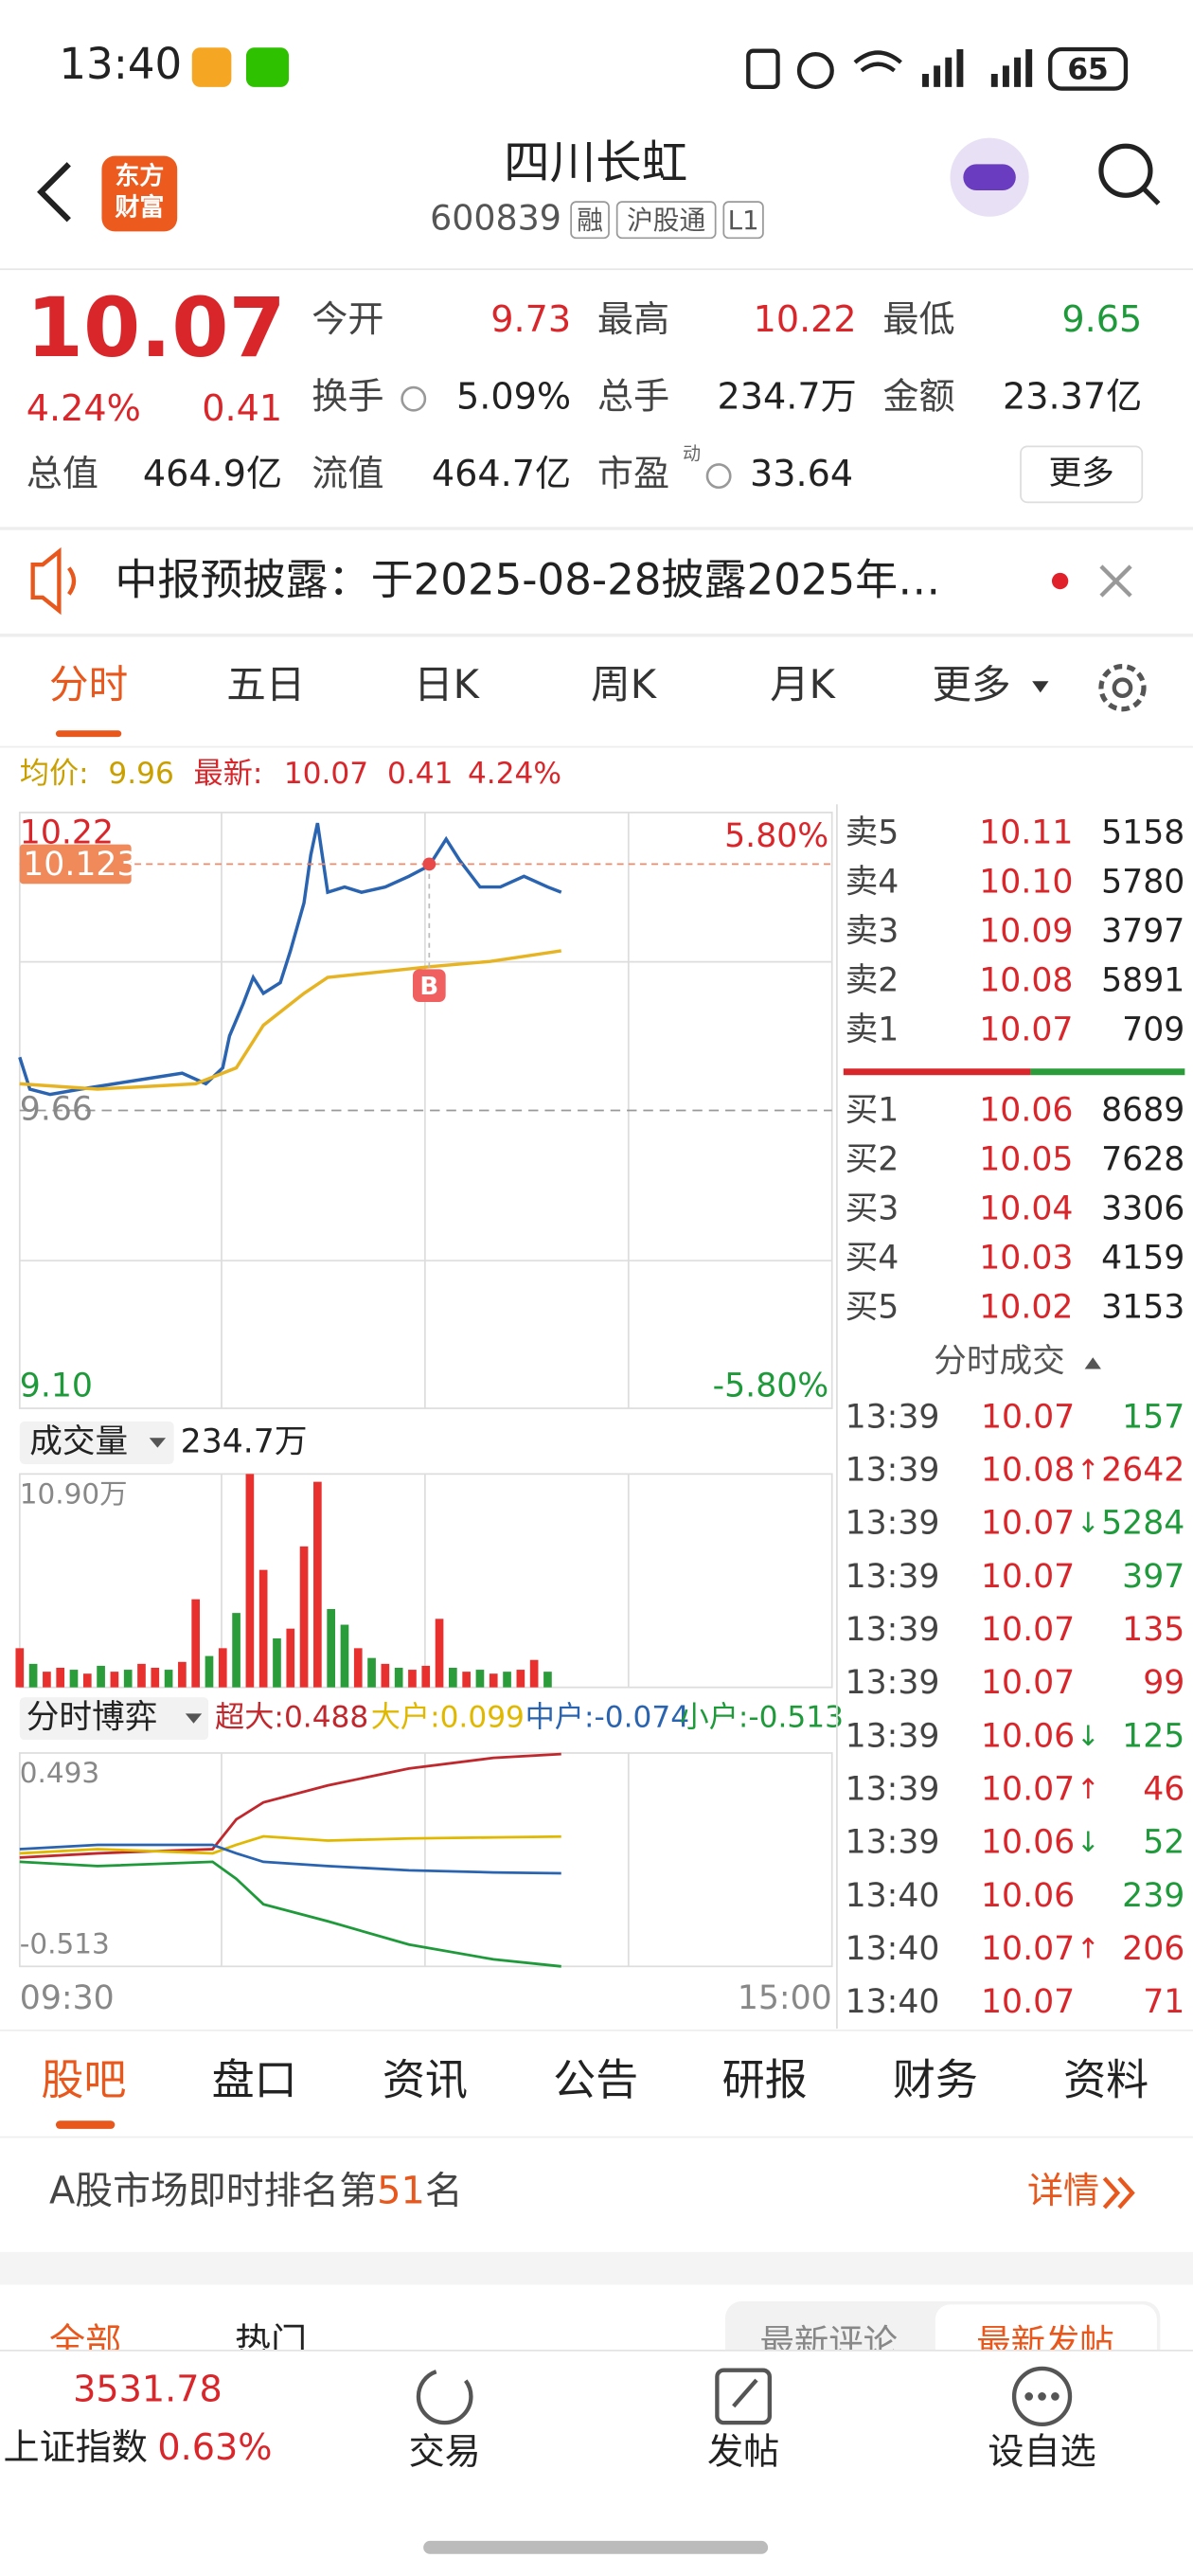 The image size is (1193, 2576). Describe the element at coordinates (84, 408) in the screenshot. I see `change-percent: 4.24%` at that location.